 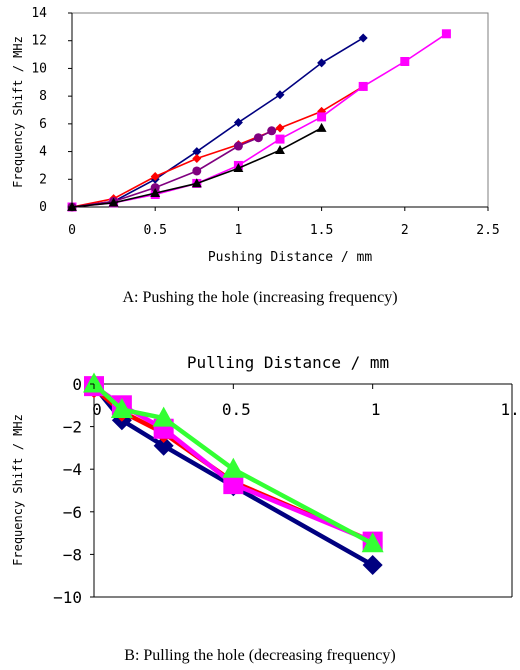 I want to click on chart-a-y-tick-label: 14, so click(x=39, y=13).